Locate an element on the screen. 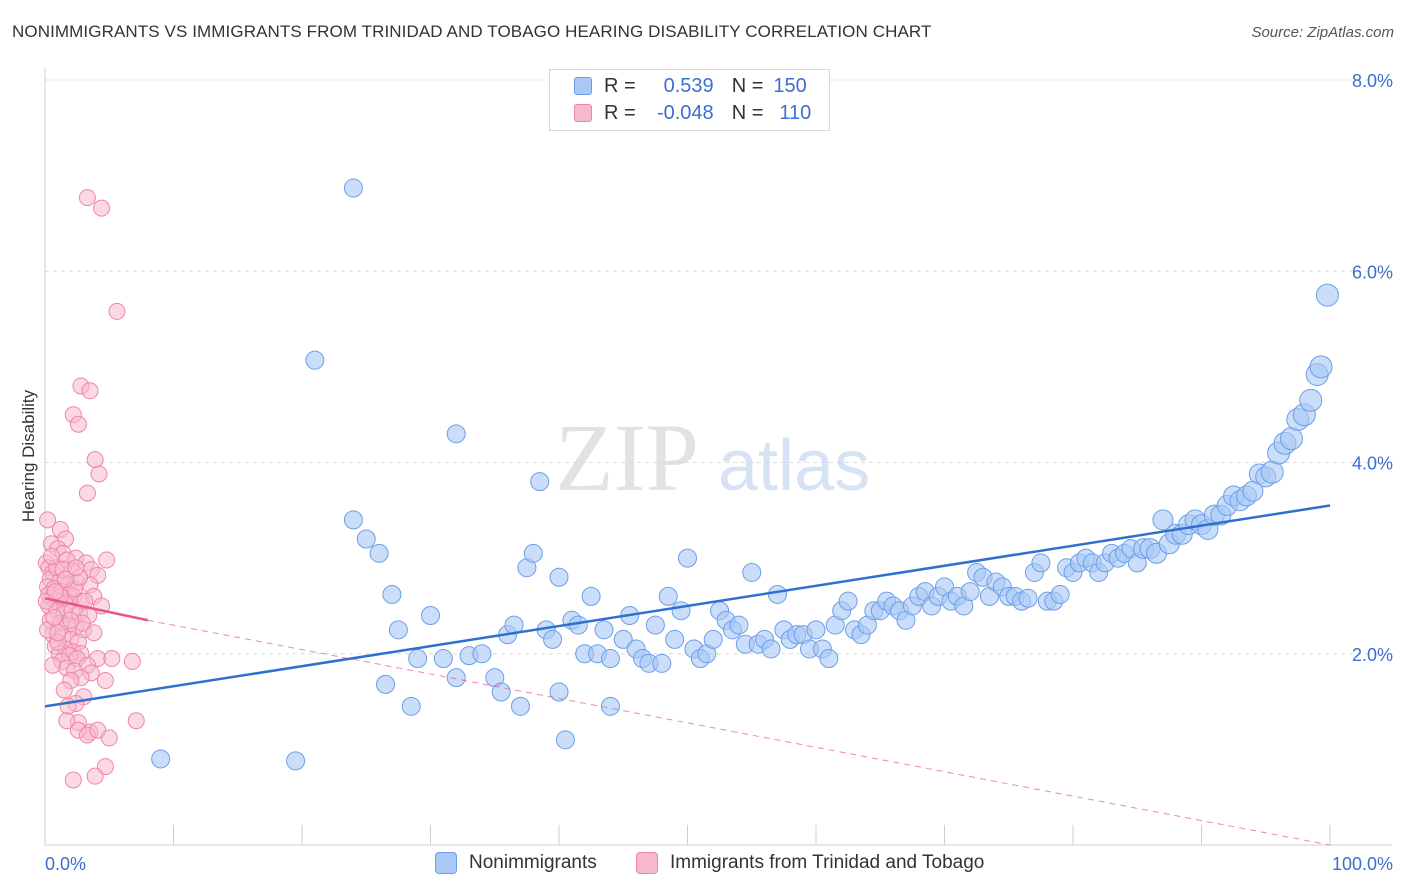 Image resolution: width=1406 pixels, height=892 pixels. legend-row-immigrants: R = -0.048 N = 110 is located at coordinates (692, 113).